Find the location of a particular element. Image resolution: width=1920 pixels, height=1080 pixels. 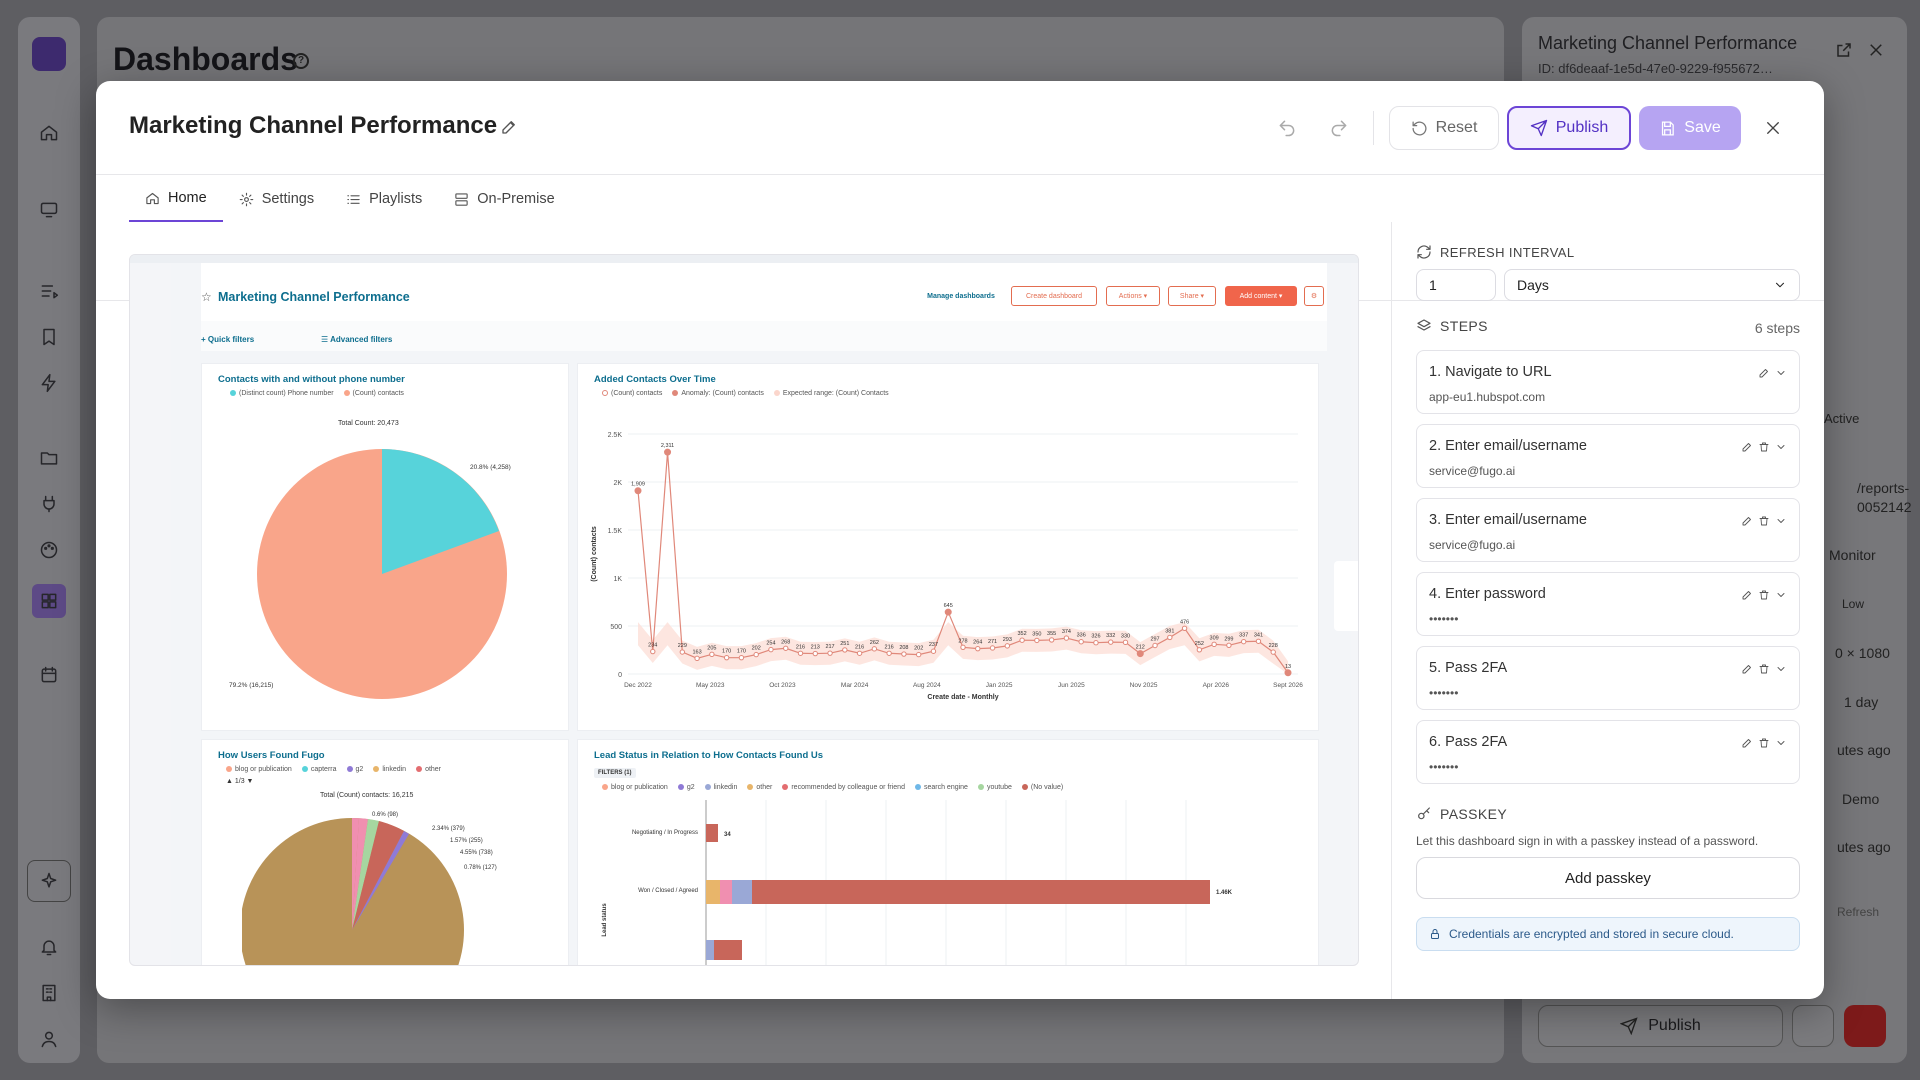

step-item: 3. Enter email/username service@fugo.ai is located at coordinates (1608, 530).